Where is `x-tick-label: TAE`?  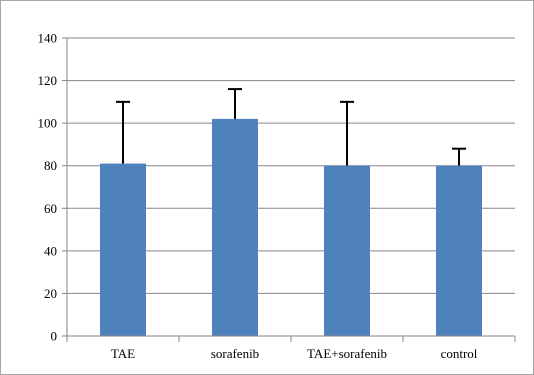 x-tick-label: TAE is located at coordinates (123, 353).